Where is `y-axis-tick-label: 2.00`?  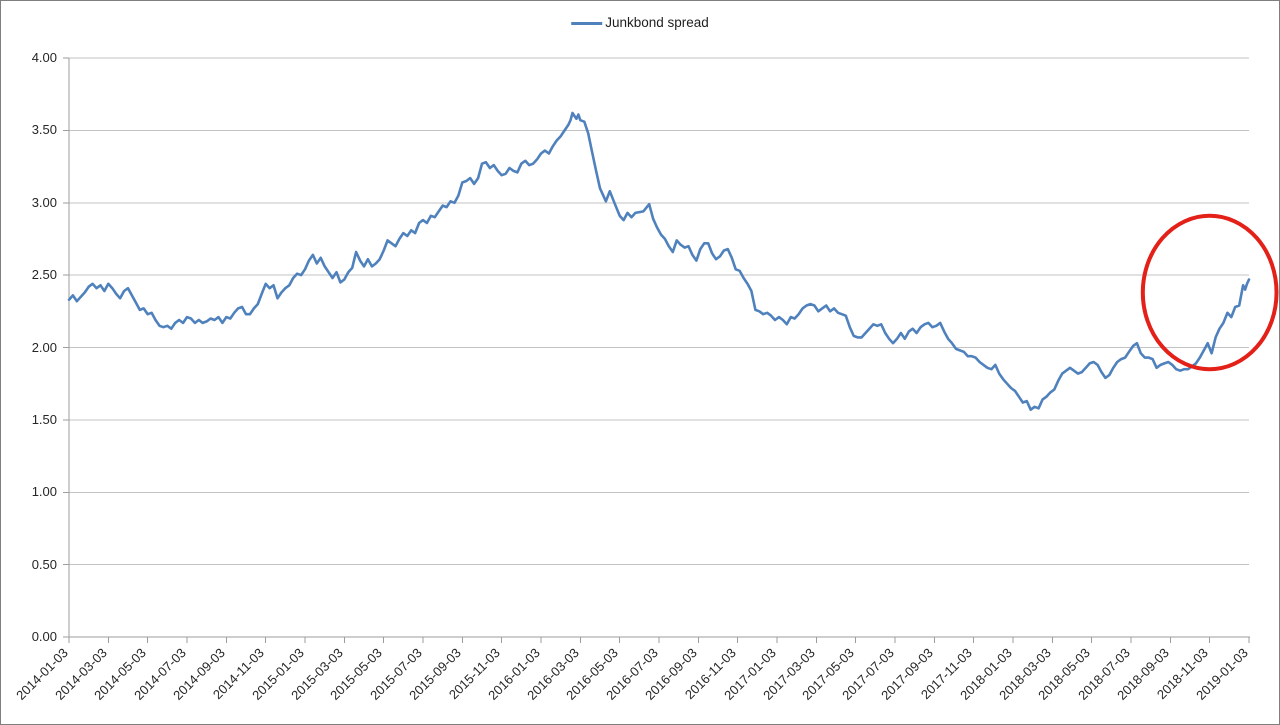 y-axis-tick-label: 2.00 is located at coordinates (44, 347).